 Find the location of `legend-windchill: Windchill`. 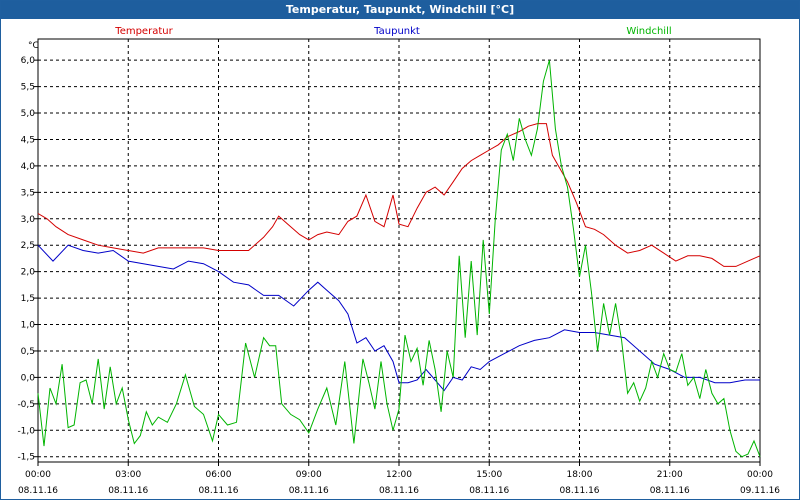

legend-windchill: Windchill is located at coordinates (648, 31).